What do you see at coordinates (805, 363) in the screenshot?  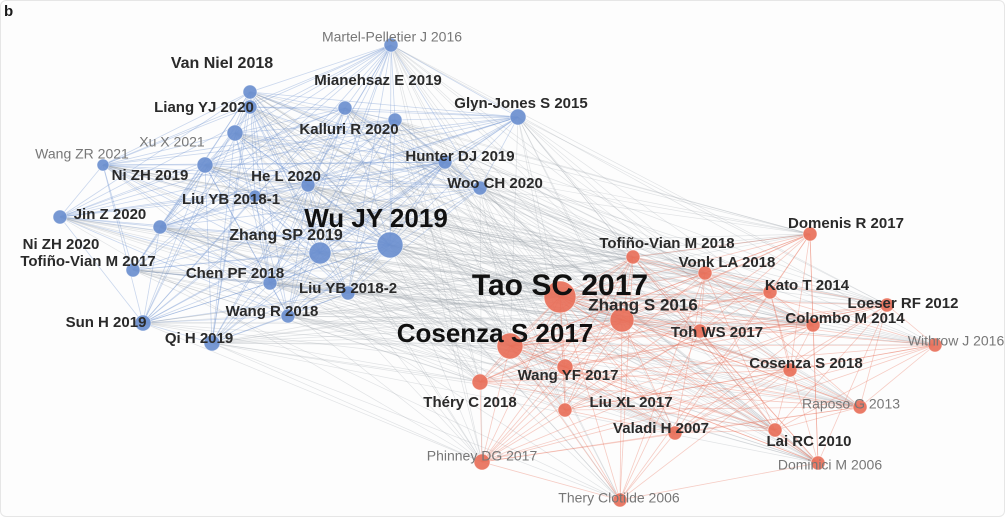 I see `node-label-cosenza-2018: Cosenza S 2018` at bounding box center [805, 363].